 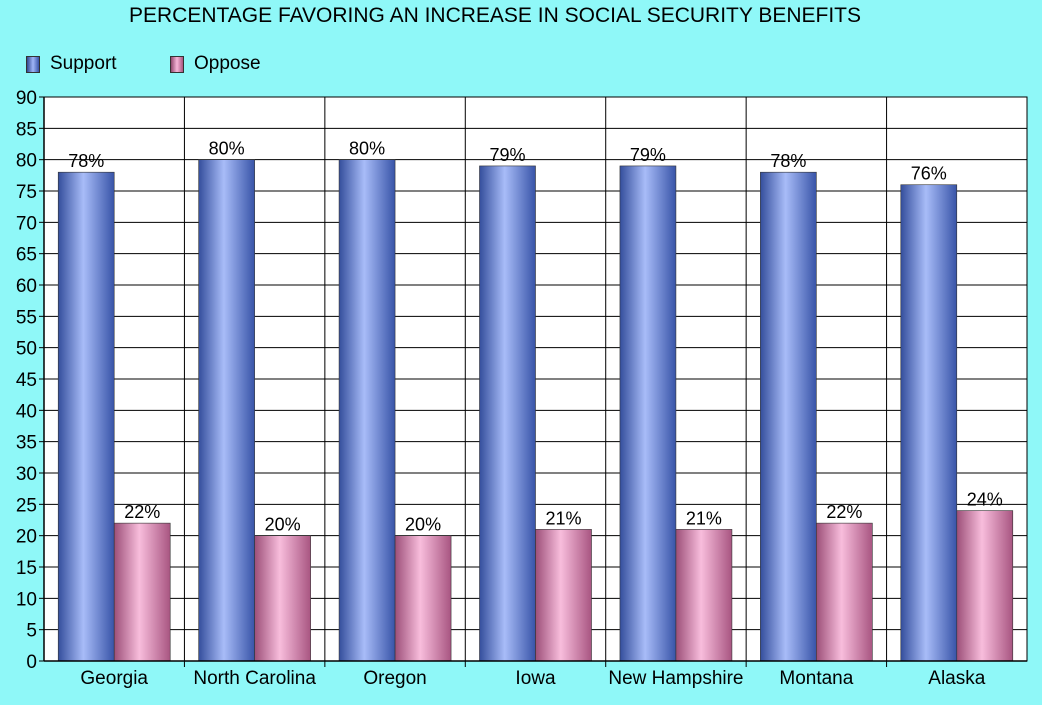 I want to click on x-tick-label: New Hampshire, so click(x=675, y=678).